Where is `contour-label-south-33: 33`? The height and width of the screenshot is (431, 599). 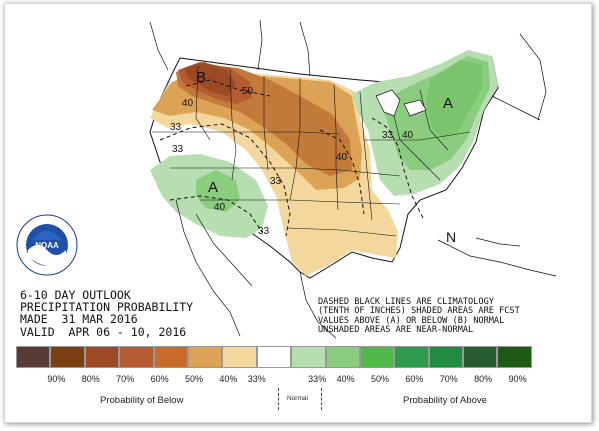
contour-label-south-33: 33 is located at coordinates (264, 231).